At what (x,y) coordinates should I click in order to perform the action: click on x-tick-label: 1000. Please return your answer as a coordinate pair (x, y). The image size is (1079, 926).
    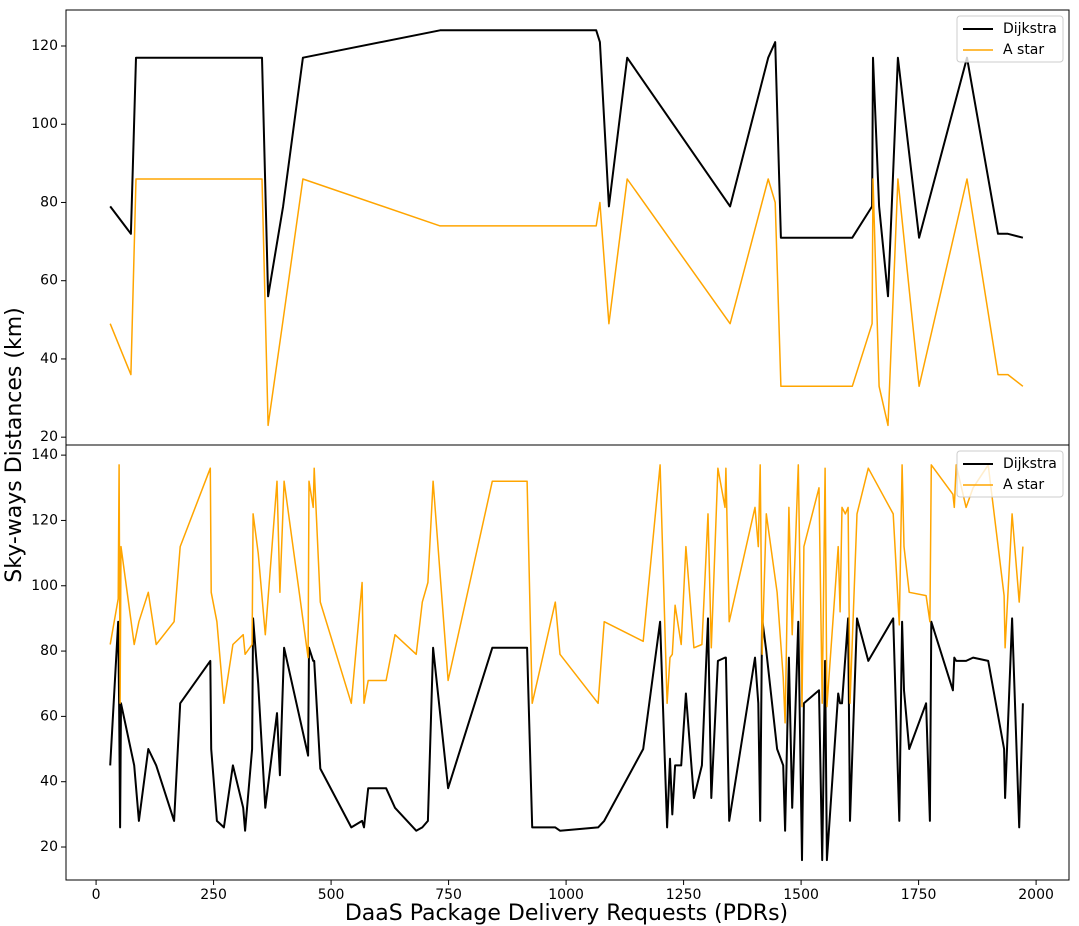
    Looking at the image, I should click on (566, 895).